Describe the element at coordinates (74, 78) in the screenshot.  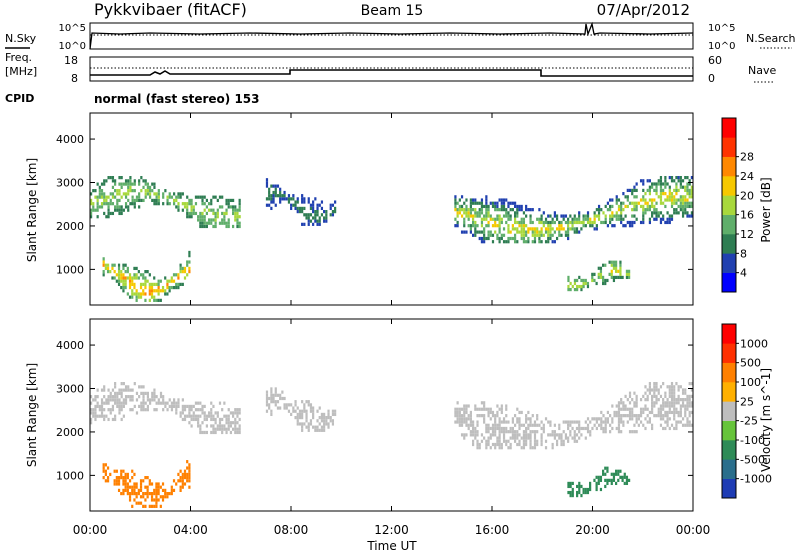
I see `freq-tick-low: 8` at that location.